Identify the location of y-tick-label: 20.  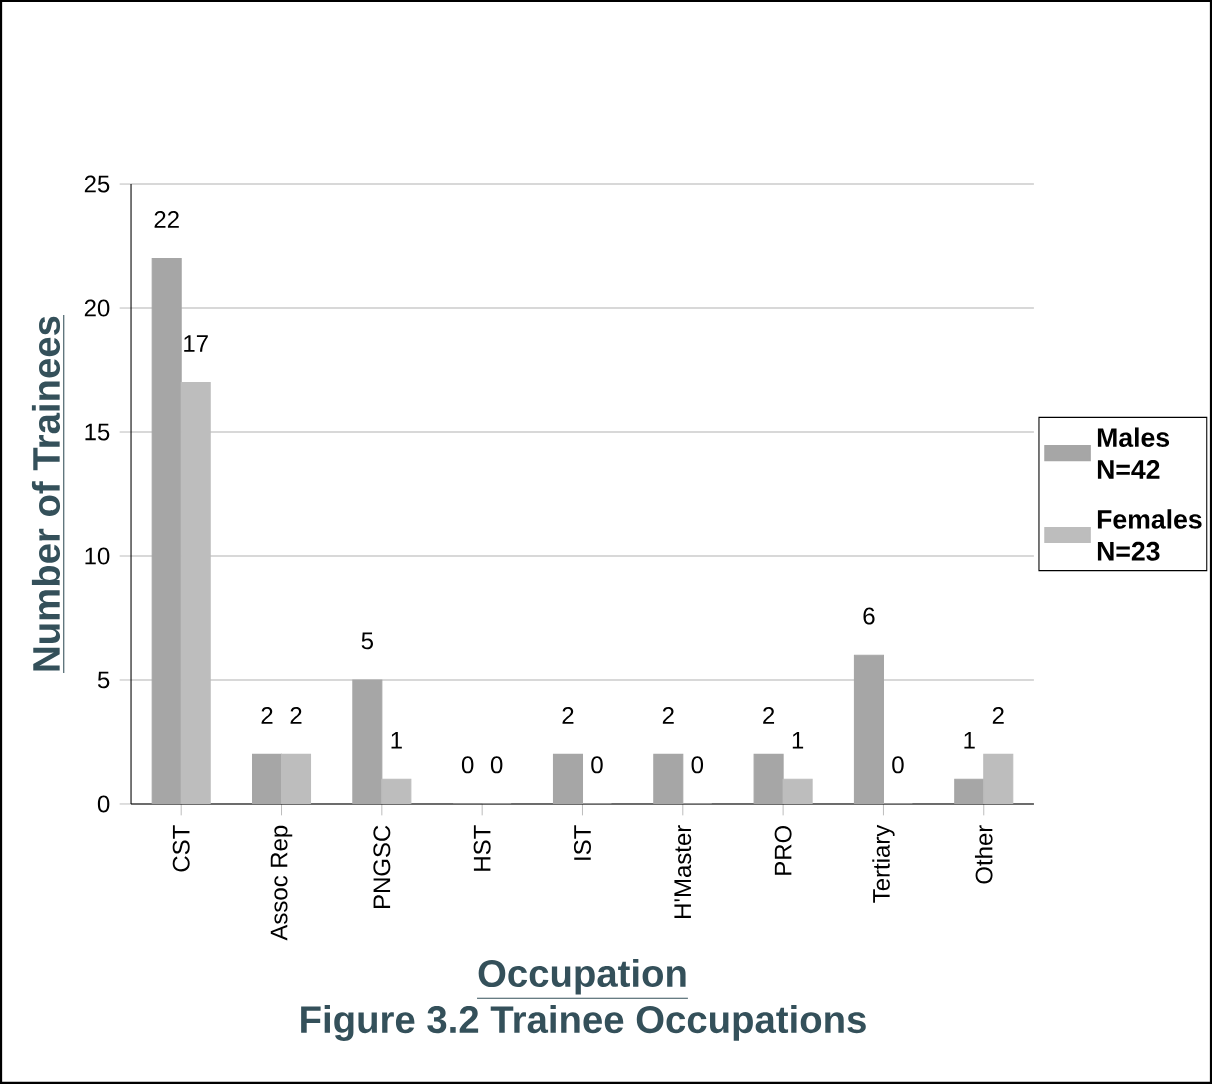
(97, 308).